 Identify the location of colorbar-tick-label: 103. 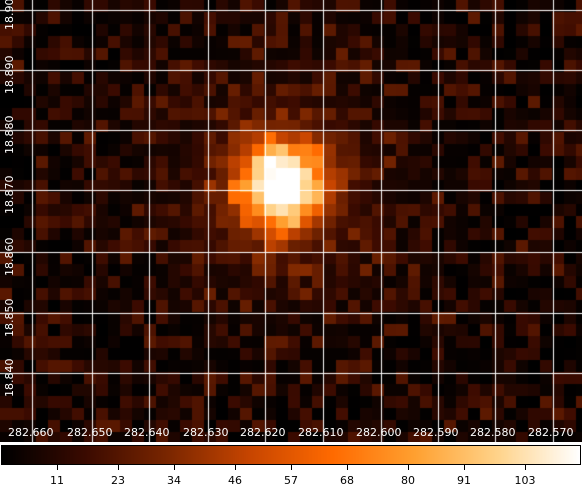
(525, 480).